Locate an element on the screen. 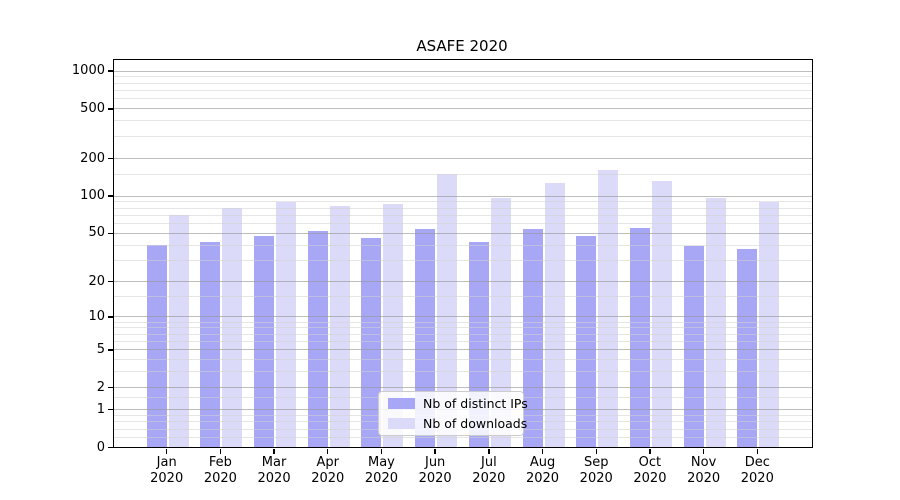  y-tick-label: 50 is located at coordinates (96, 233).